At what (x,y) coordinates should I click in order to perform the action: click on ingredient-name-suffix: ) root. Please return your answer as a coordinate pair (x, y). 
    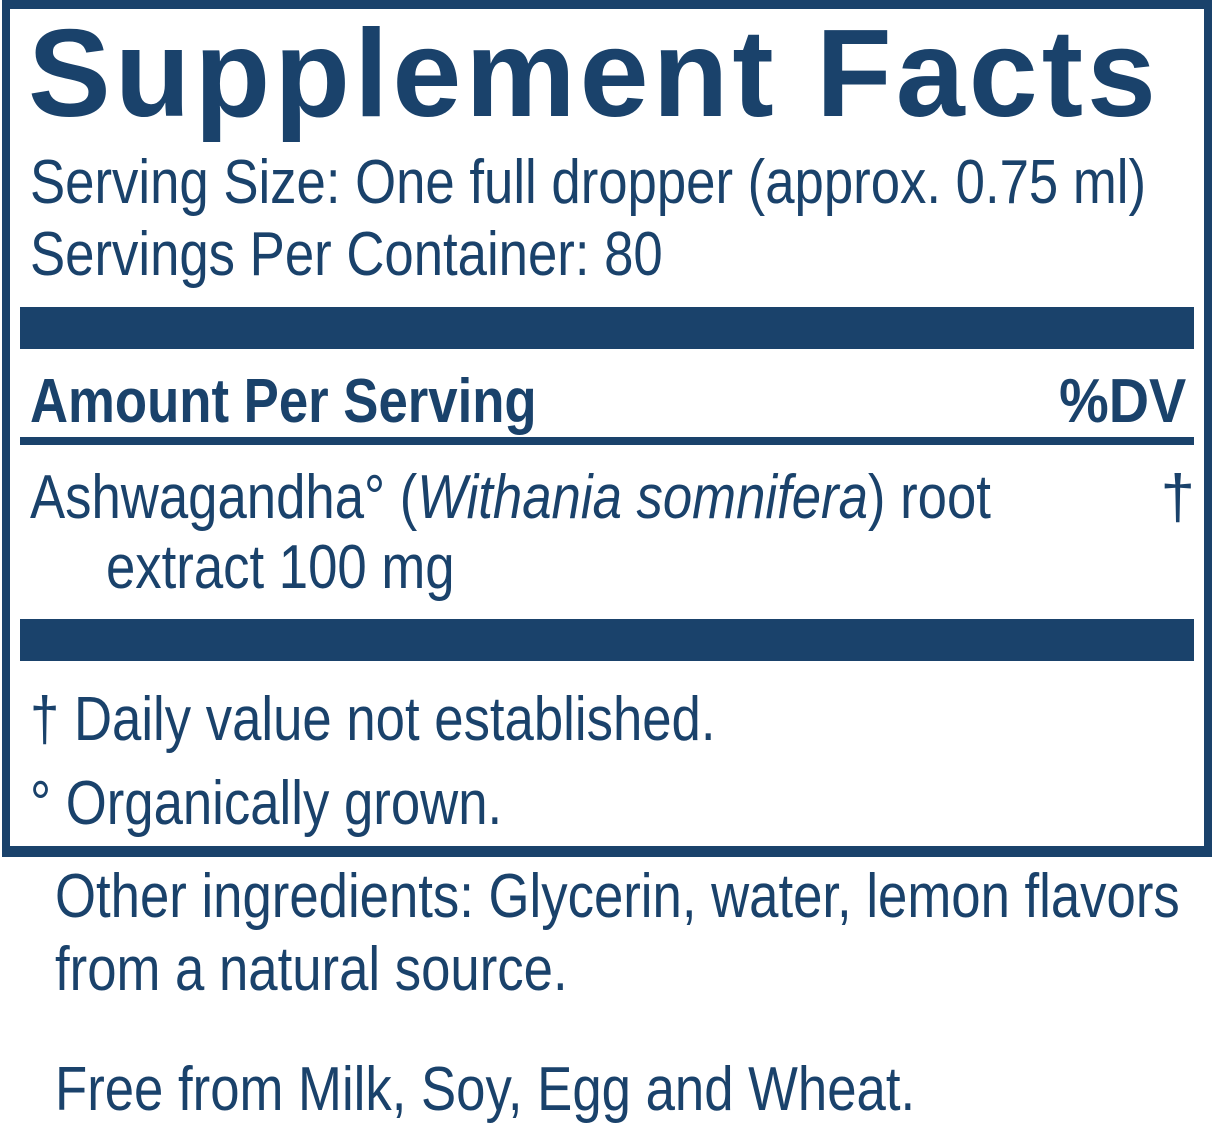
    Looking at the image, I should click on (929, 497).